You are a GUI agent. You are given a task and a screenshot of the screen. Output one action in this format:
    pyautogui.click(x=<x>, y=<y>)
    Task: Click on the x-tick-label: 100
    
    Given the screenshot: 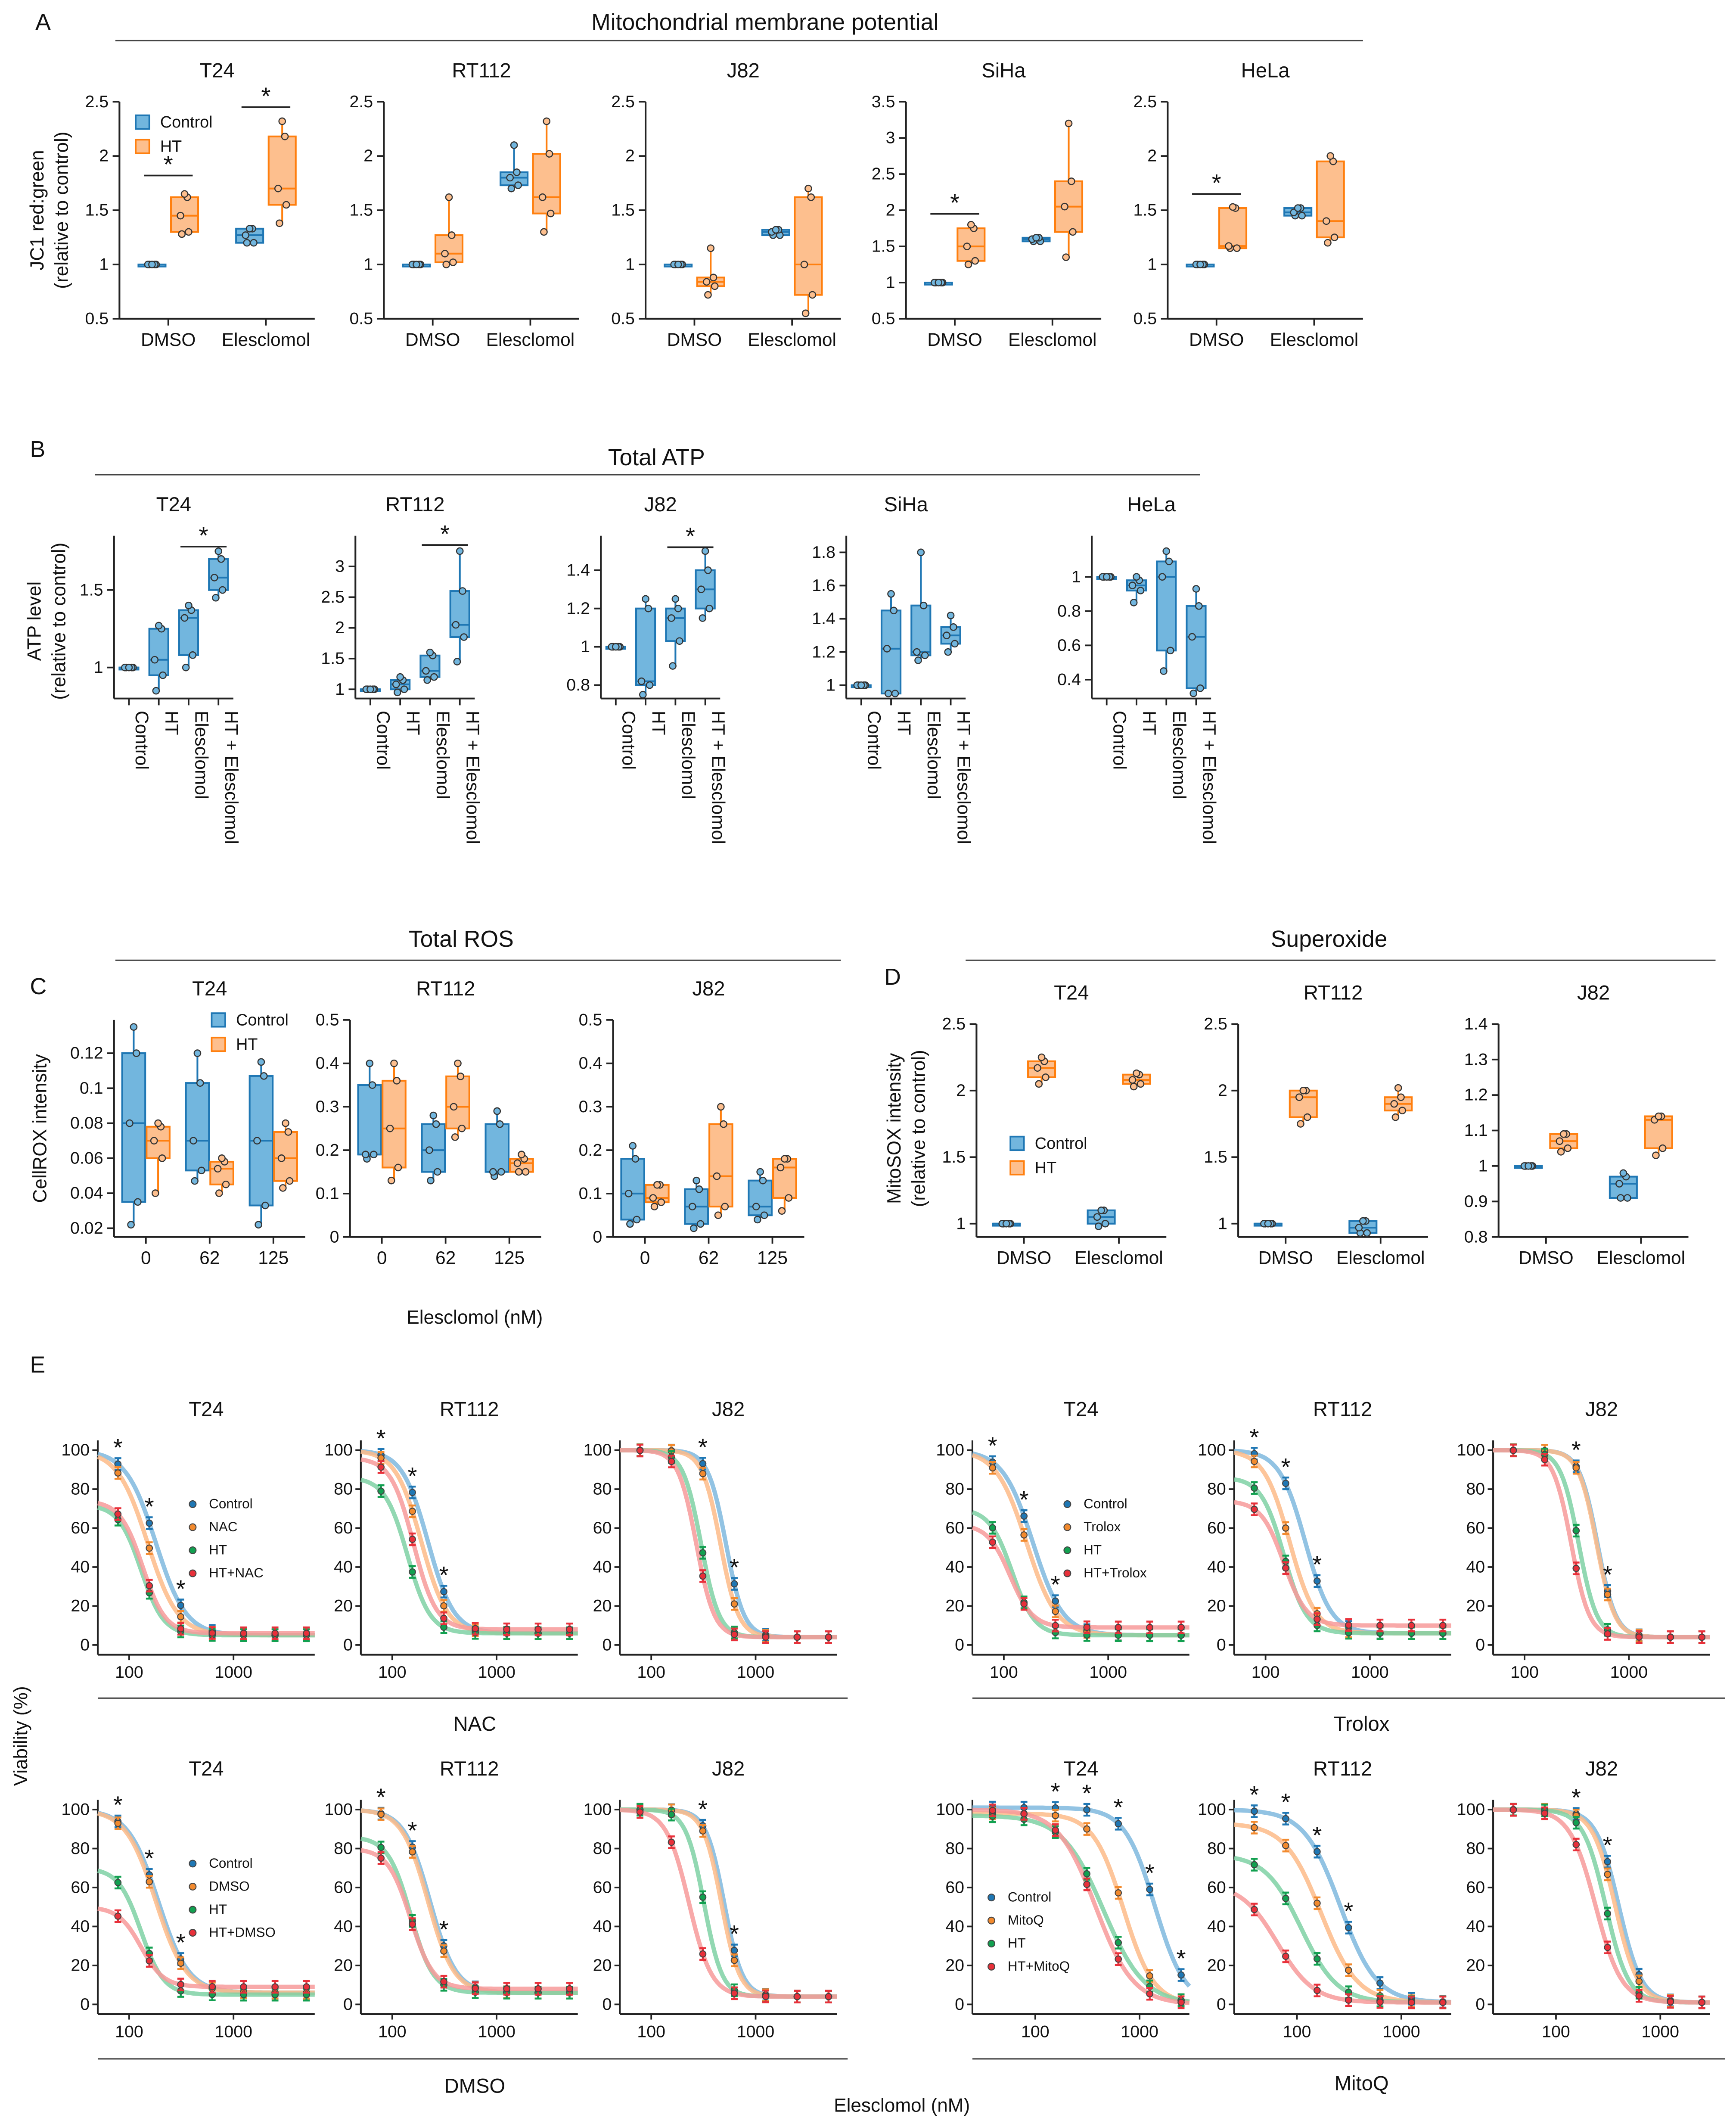 What is the action you would take?
    pyautogui.click(x=651, y=1672)
    